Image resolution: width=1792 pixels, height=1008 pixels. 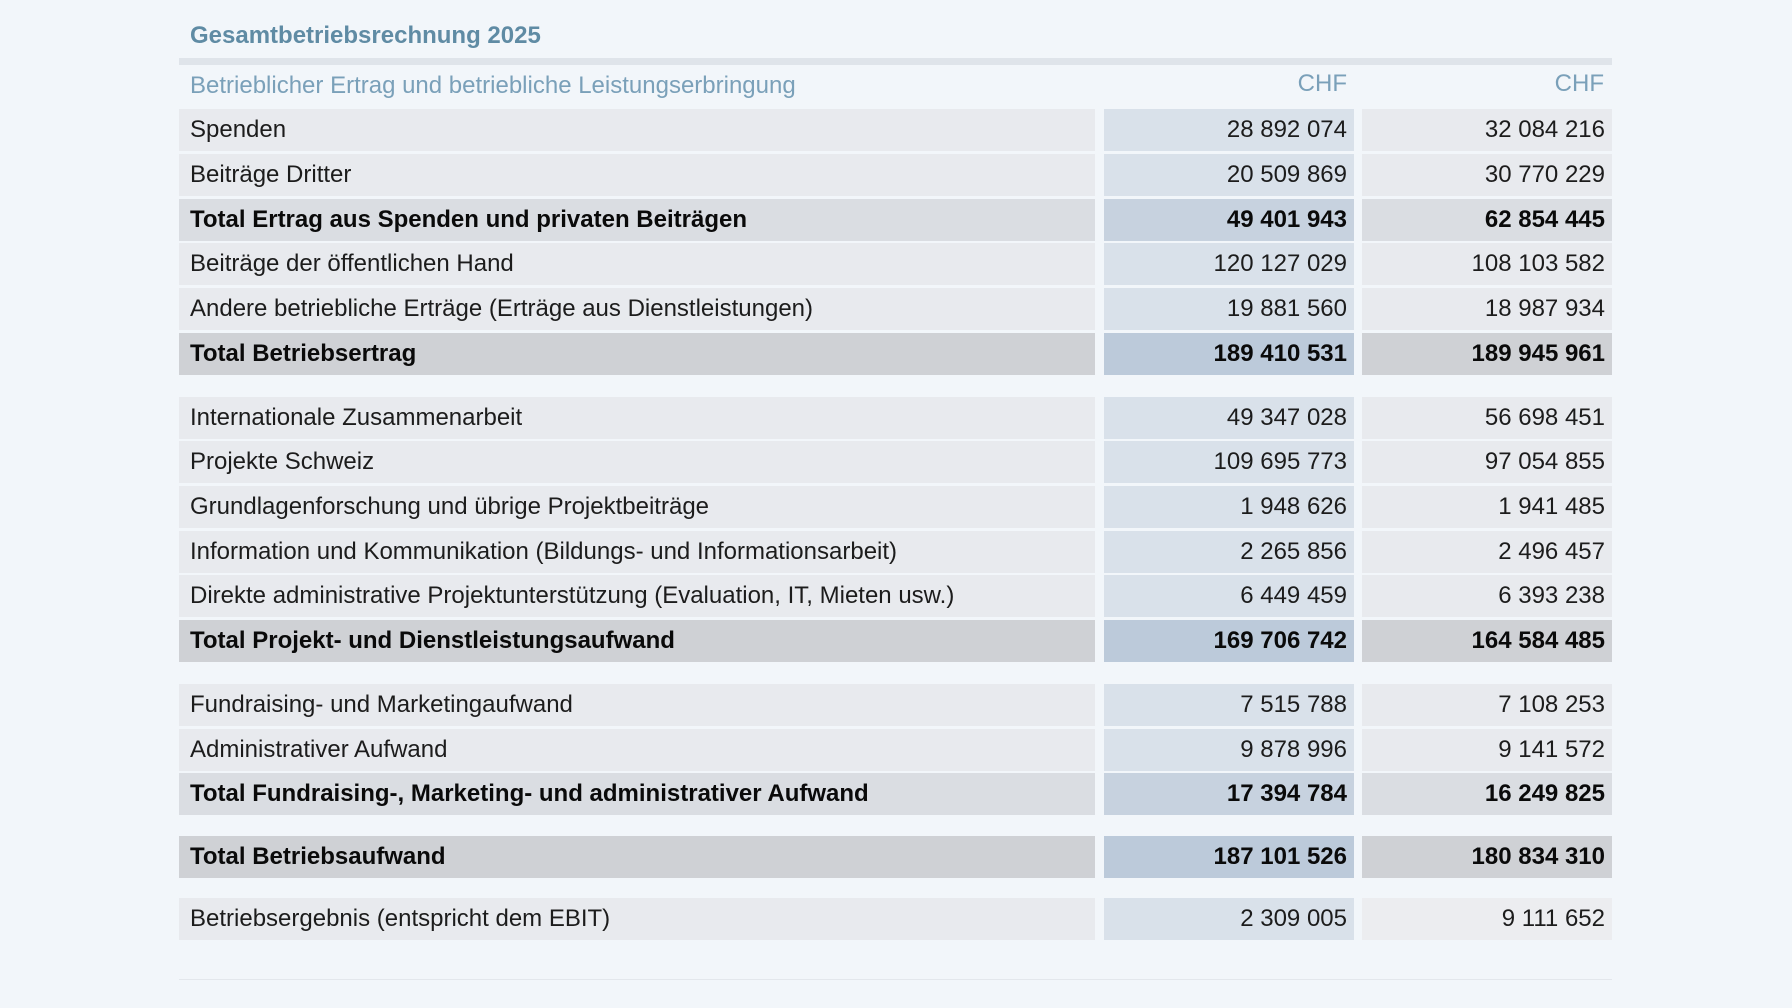 What do you see at coordinates (1487, 750) in the screenshot?
I see `row-value-col2: 9 141 572` at bounding box center [1487, 750].